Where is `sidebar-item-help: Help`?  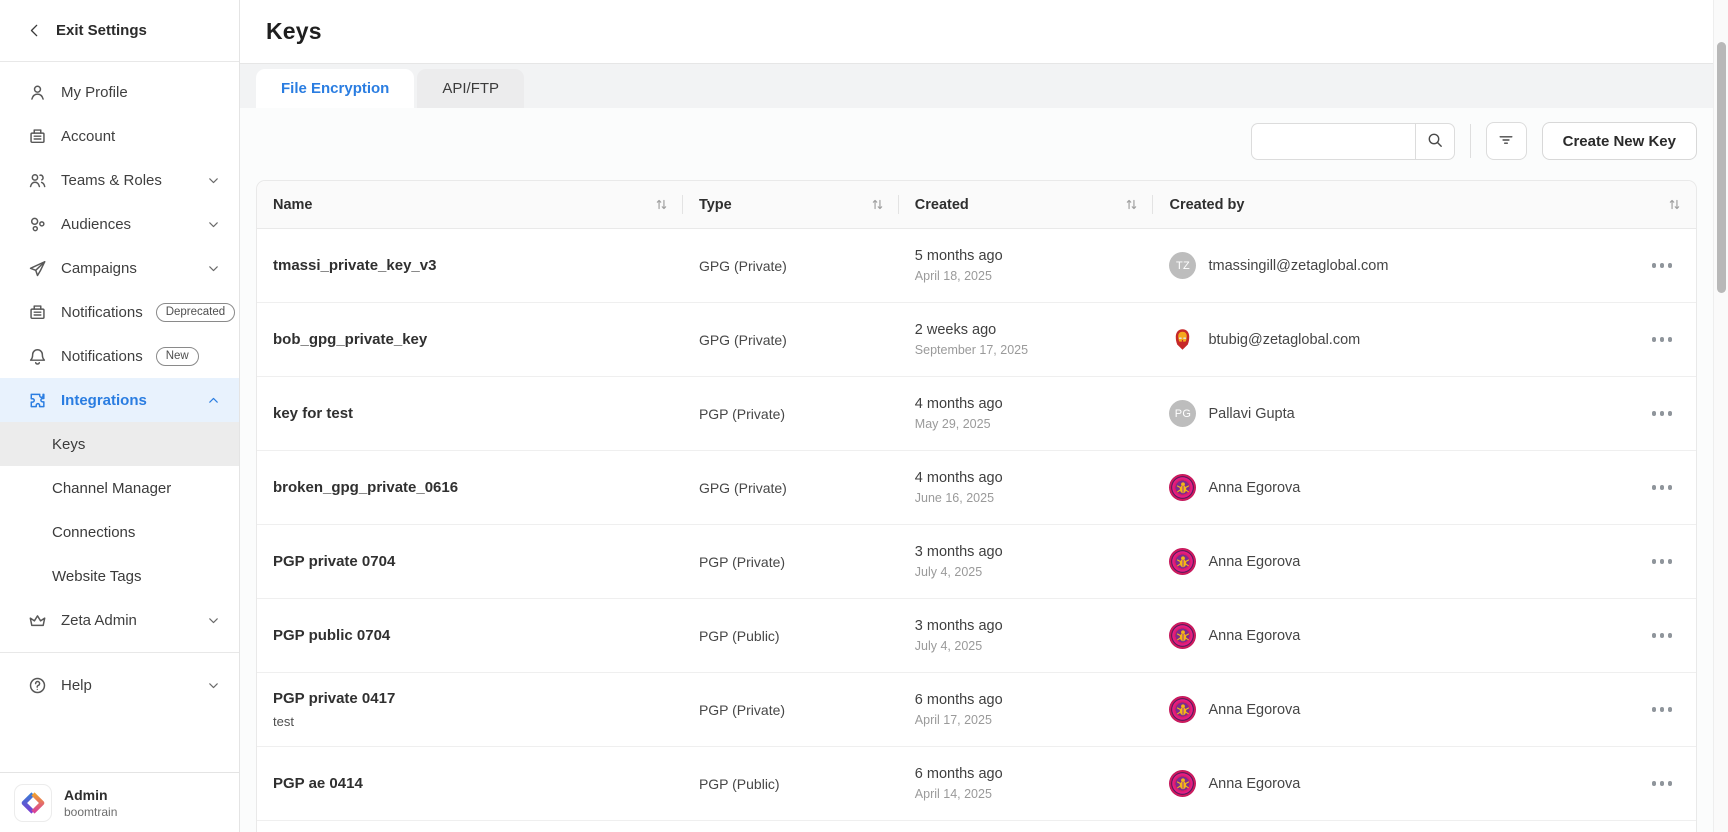 sidebar-item-help: Help is located at coordinates (119, 685).